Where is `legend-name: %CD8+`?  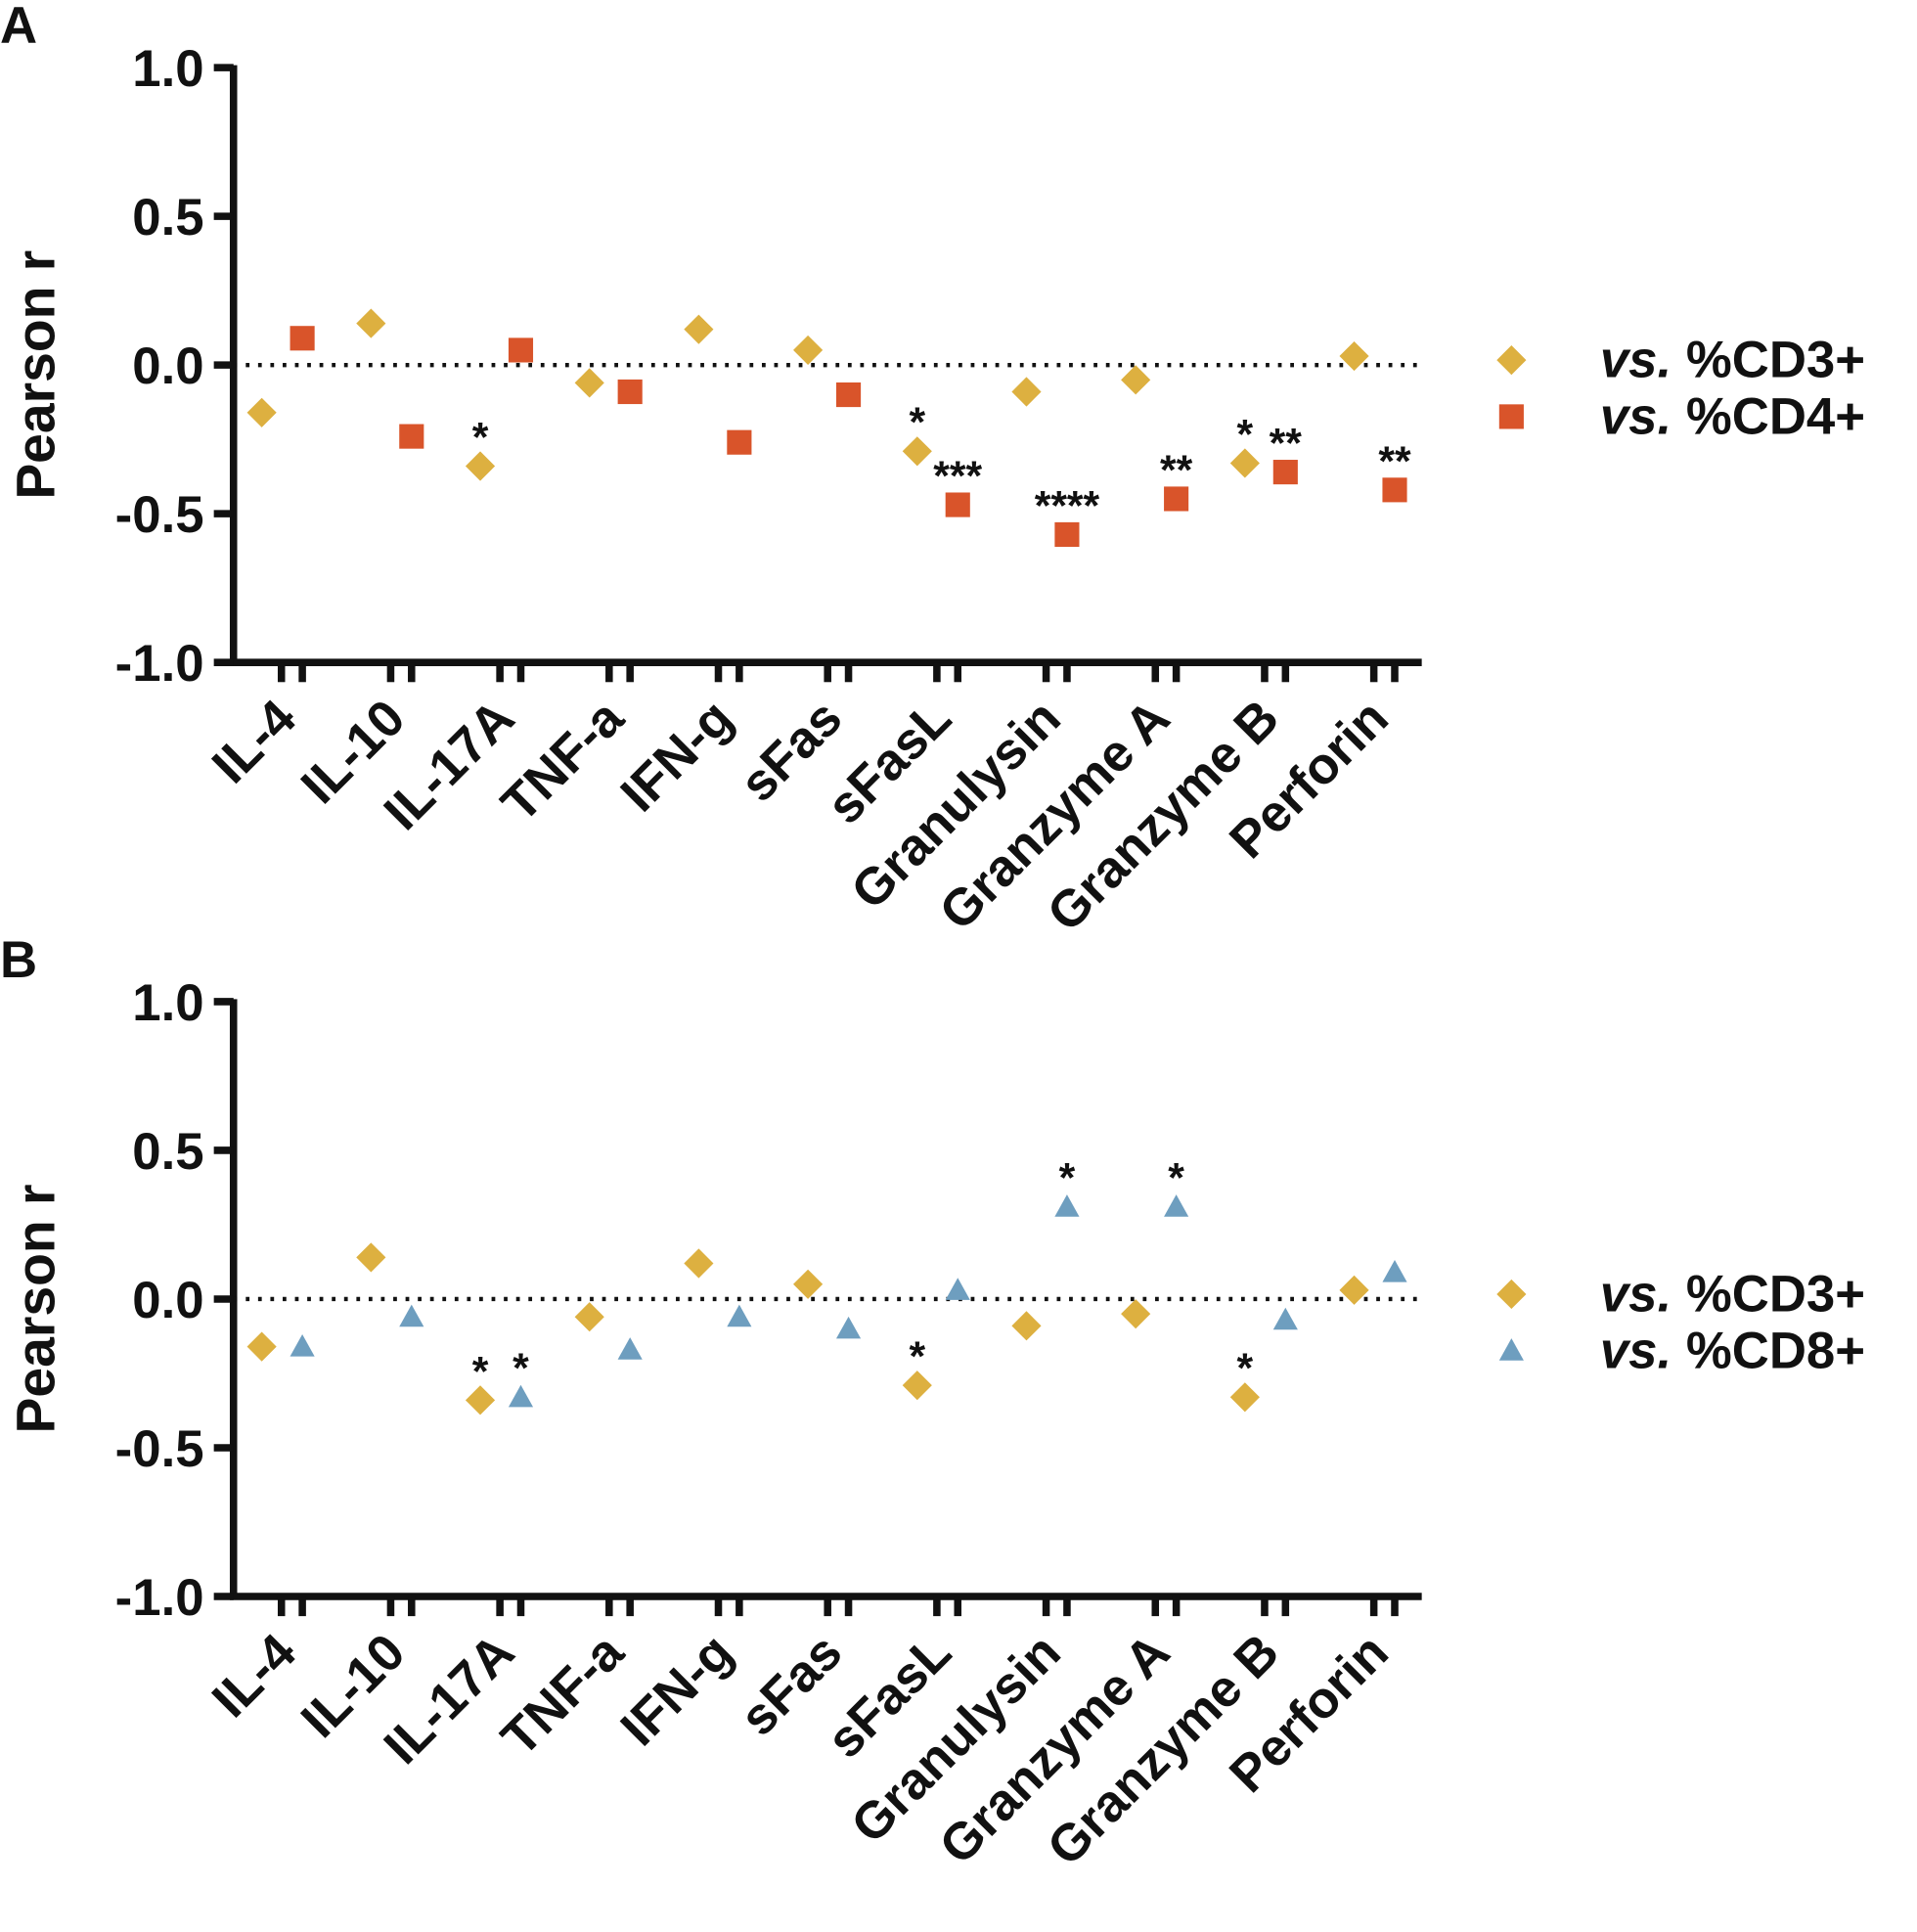 legend-name: %CD8+ is located at coordinates (1768, 1350).